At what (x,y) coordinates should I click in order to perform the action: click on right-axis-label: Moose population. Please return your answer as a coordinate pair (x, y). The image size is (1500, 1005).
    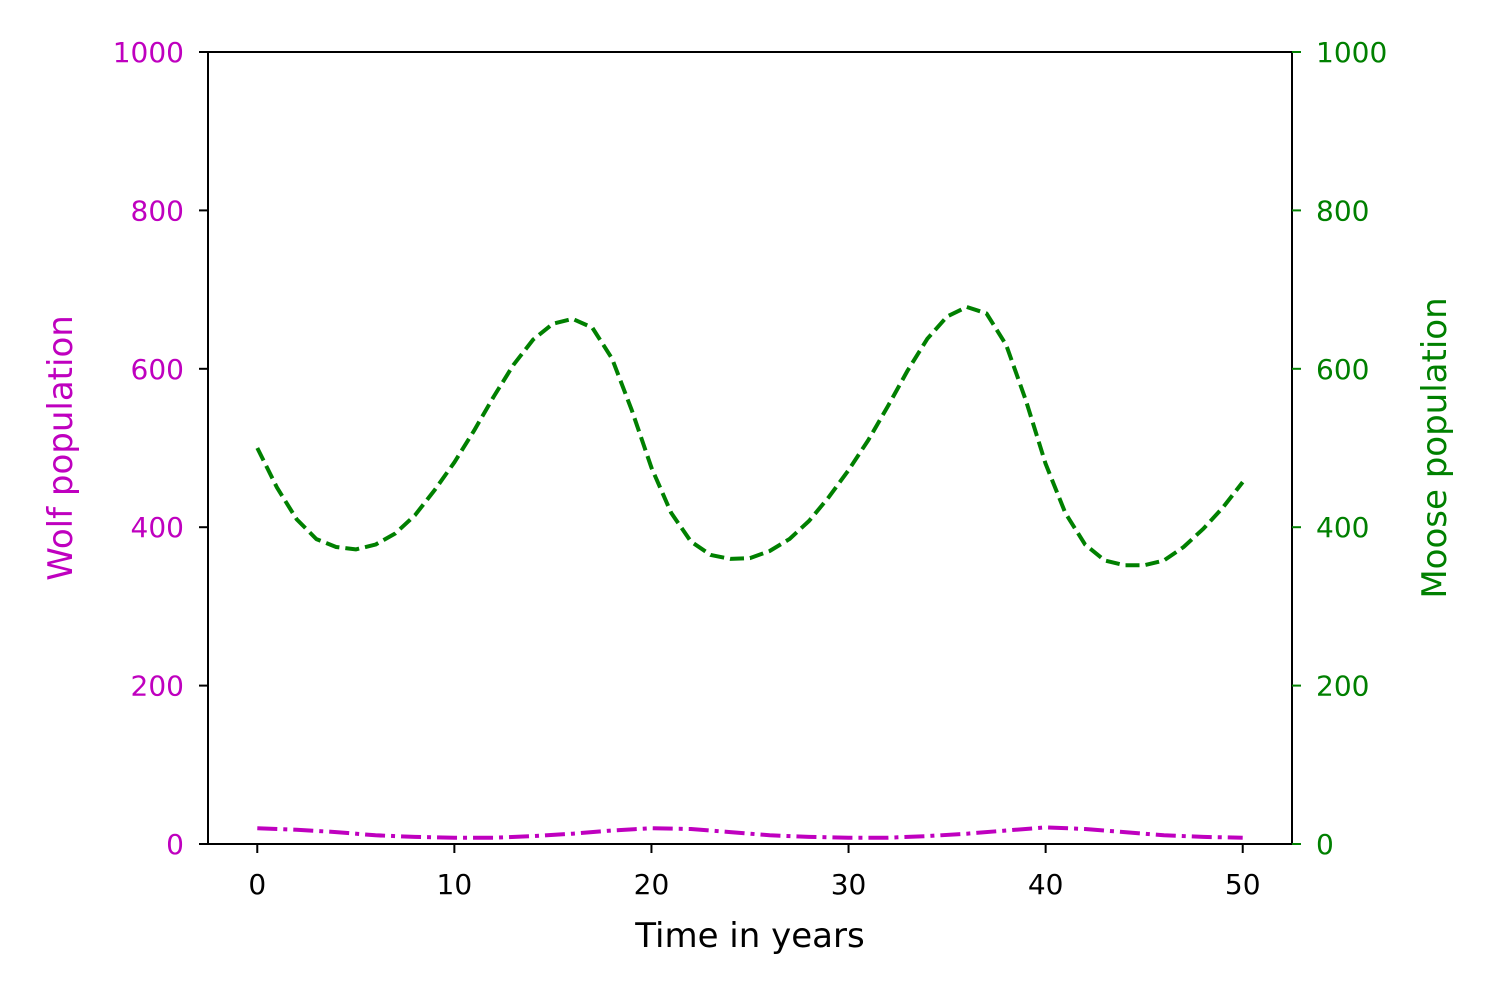
    Looking at the image, I should click on (1435, 447).